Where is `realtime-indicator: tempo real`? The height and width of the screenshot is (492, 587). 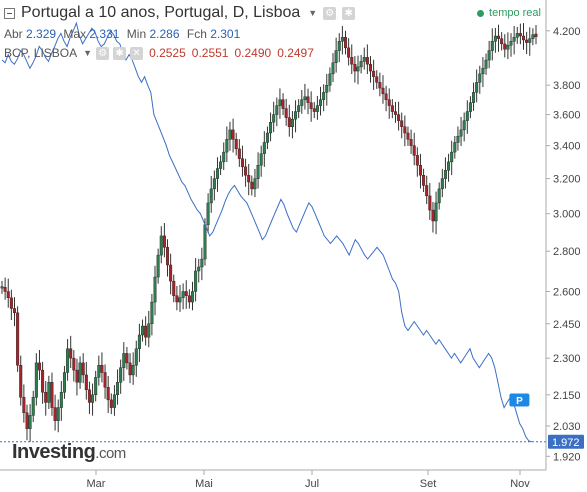 realtime-indicator: tempo real is located at coordinates (509, 13).